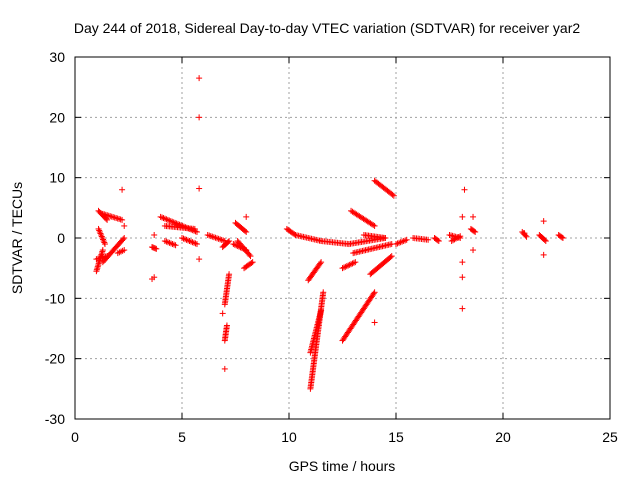  What do you see at coordinates (55, 359) in the screenshot?
I see `y-tick-label: -20` at bounding box center [55, 359].